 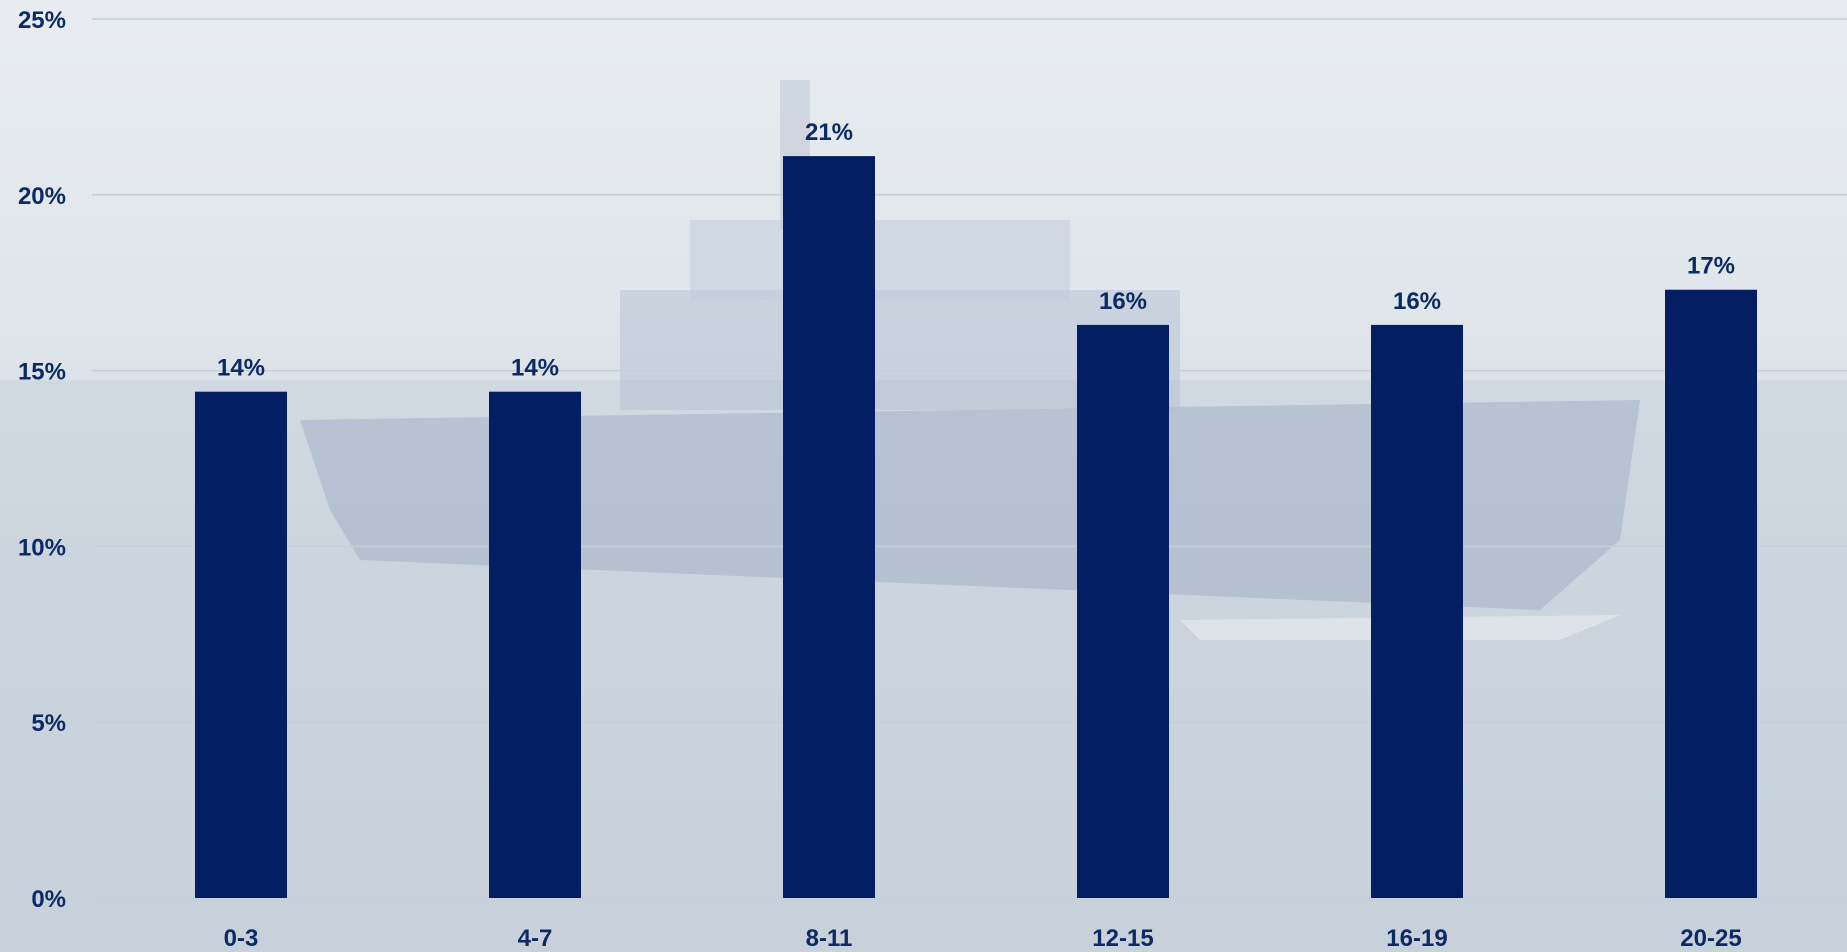 What do you see at coordinates (42, 460) in the screenshot?
I see `y-axis-tick-labels: 0% 5% 10% 15% 20% 25%` at bounding box center [42, 460].